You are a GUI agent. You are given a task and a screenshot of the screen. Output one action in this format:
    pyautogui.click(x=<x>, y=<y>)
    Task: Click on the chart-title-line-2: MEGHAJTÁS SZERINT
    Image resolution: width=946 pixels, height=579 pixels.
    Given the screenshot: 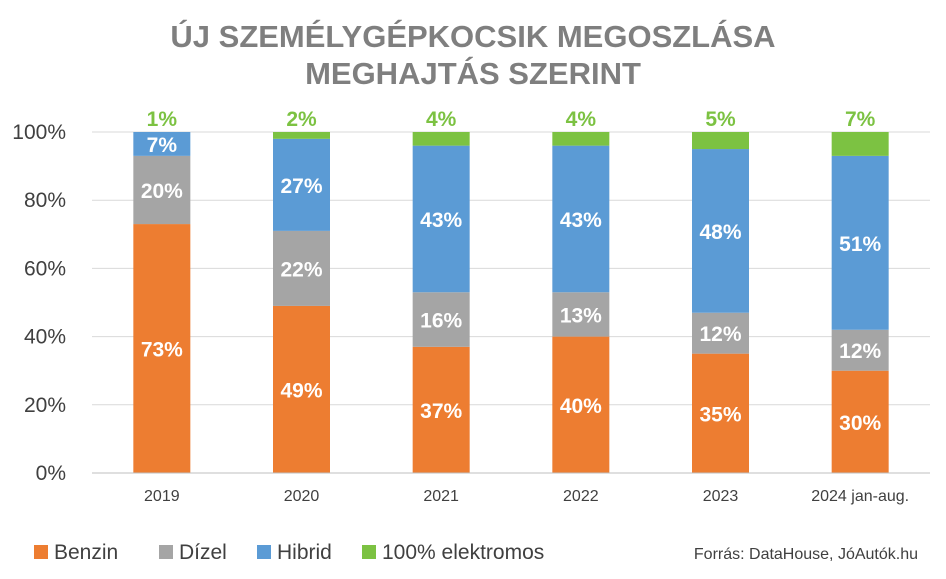 What is the action you would take?
    pyautogui.click(x=473, y=73)
    